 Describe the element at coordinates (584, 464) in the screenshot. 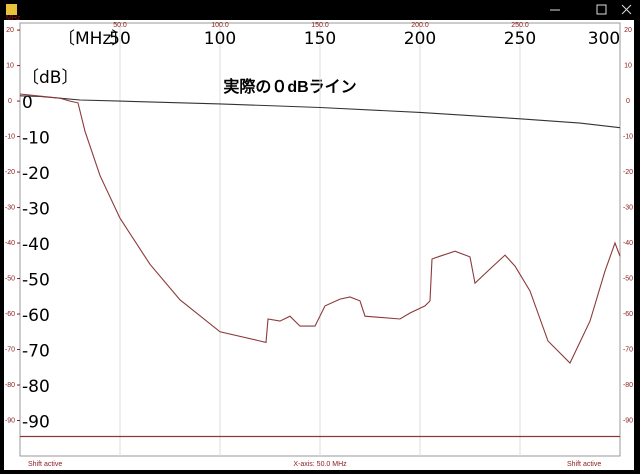

I see `status-right: Shift active` at that location.